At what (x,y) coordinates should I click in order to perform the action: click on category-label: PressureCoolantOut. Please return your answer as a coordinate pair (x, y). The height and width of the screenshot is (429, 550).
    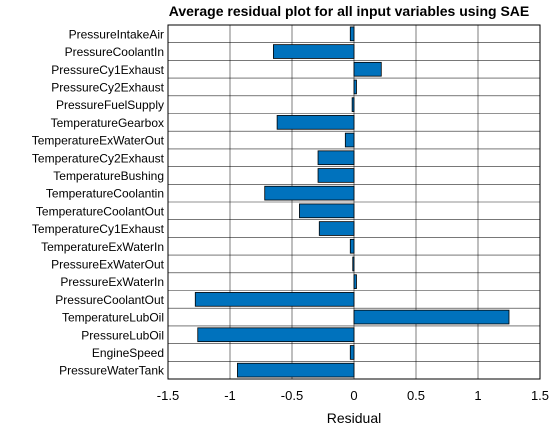
    Looking at the image, I should click on (109, 300).